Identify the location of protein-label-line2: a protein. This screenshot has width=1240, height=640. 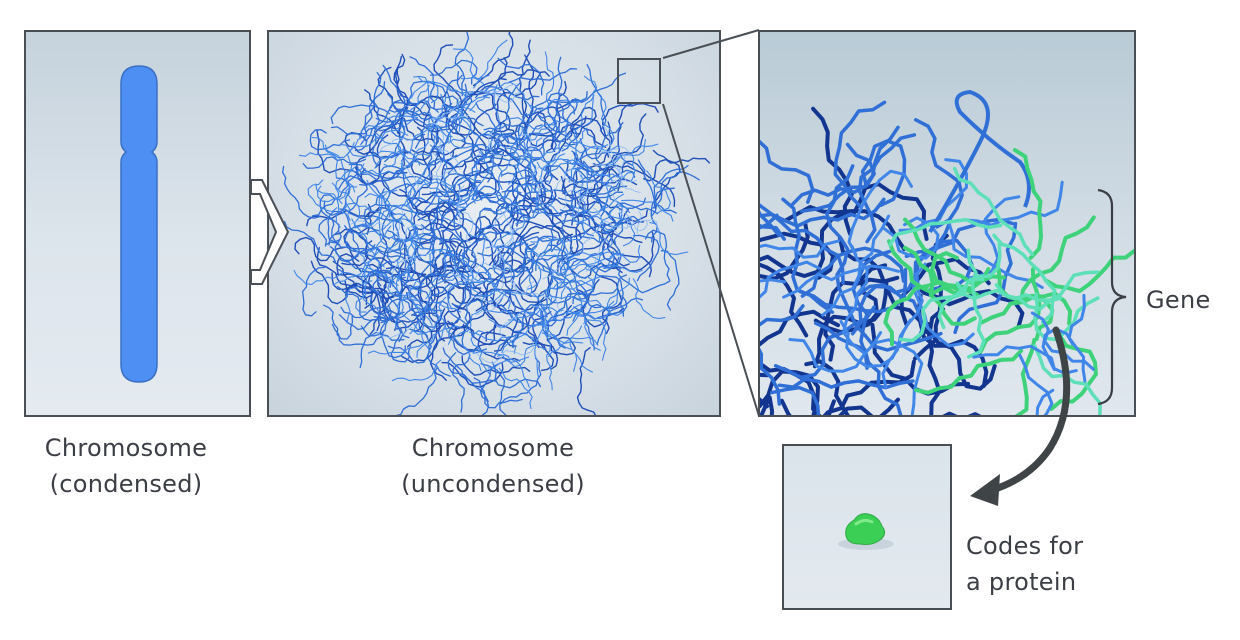
(1021, 582).